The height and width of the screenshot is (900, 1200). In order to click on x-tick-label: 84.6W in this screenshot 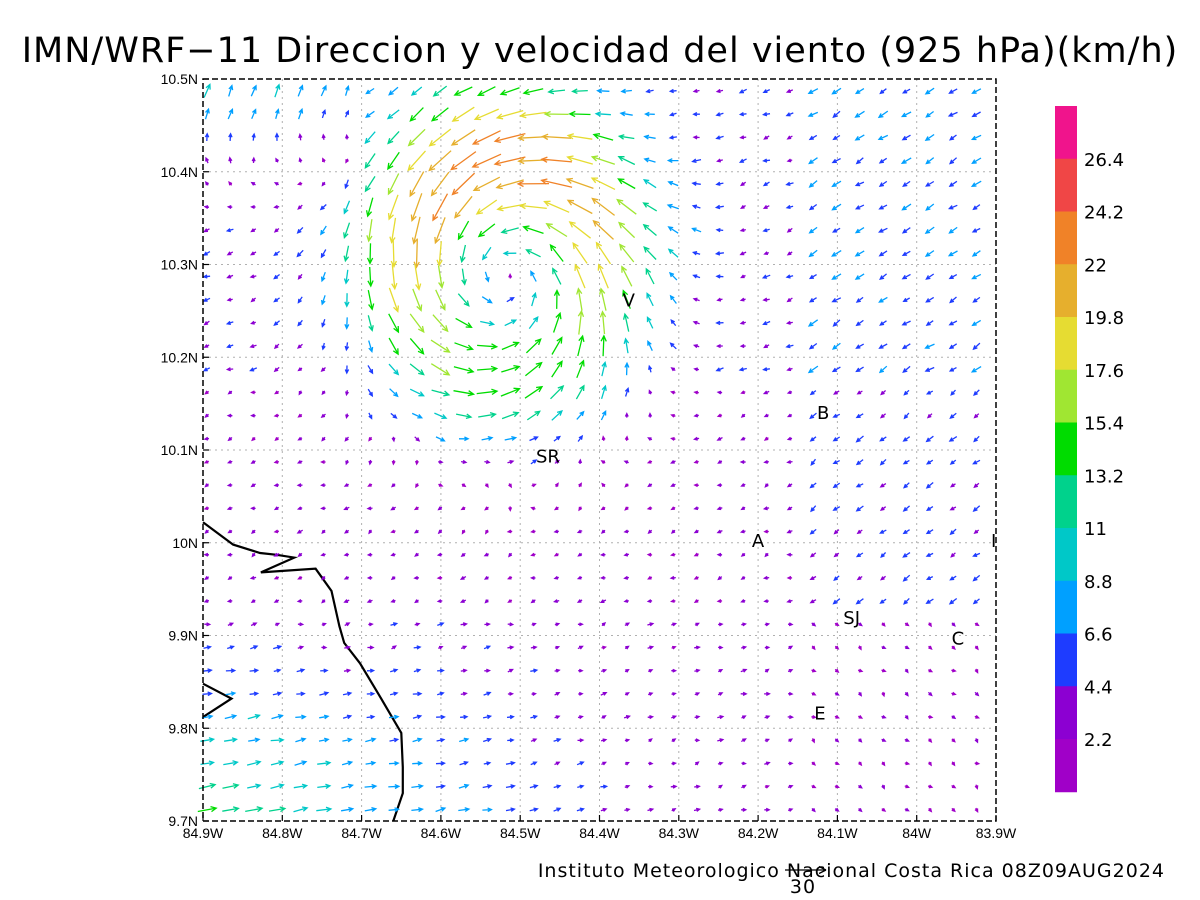, I will do `click(441, 833)`.